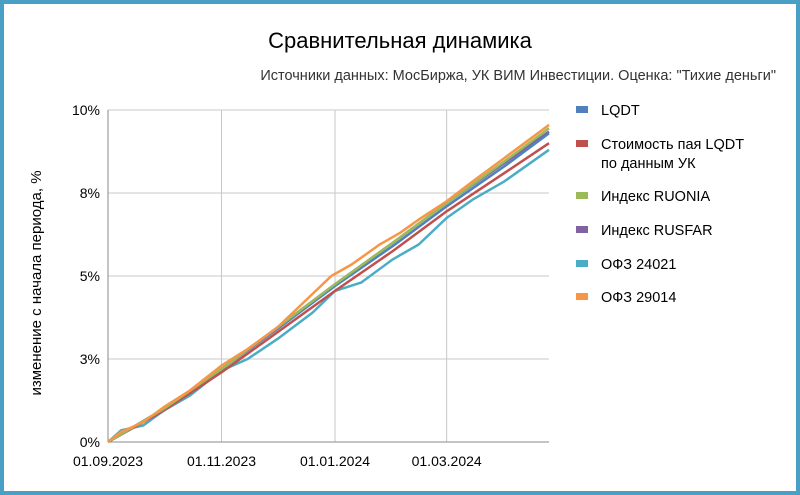 The height and width of the screenshot is (495, 800). What do you see at coordinates (638, 265) in the screenshot?
I see `legend-label: ОФЗ 24021` at bounding box center [638, 265].